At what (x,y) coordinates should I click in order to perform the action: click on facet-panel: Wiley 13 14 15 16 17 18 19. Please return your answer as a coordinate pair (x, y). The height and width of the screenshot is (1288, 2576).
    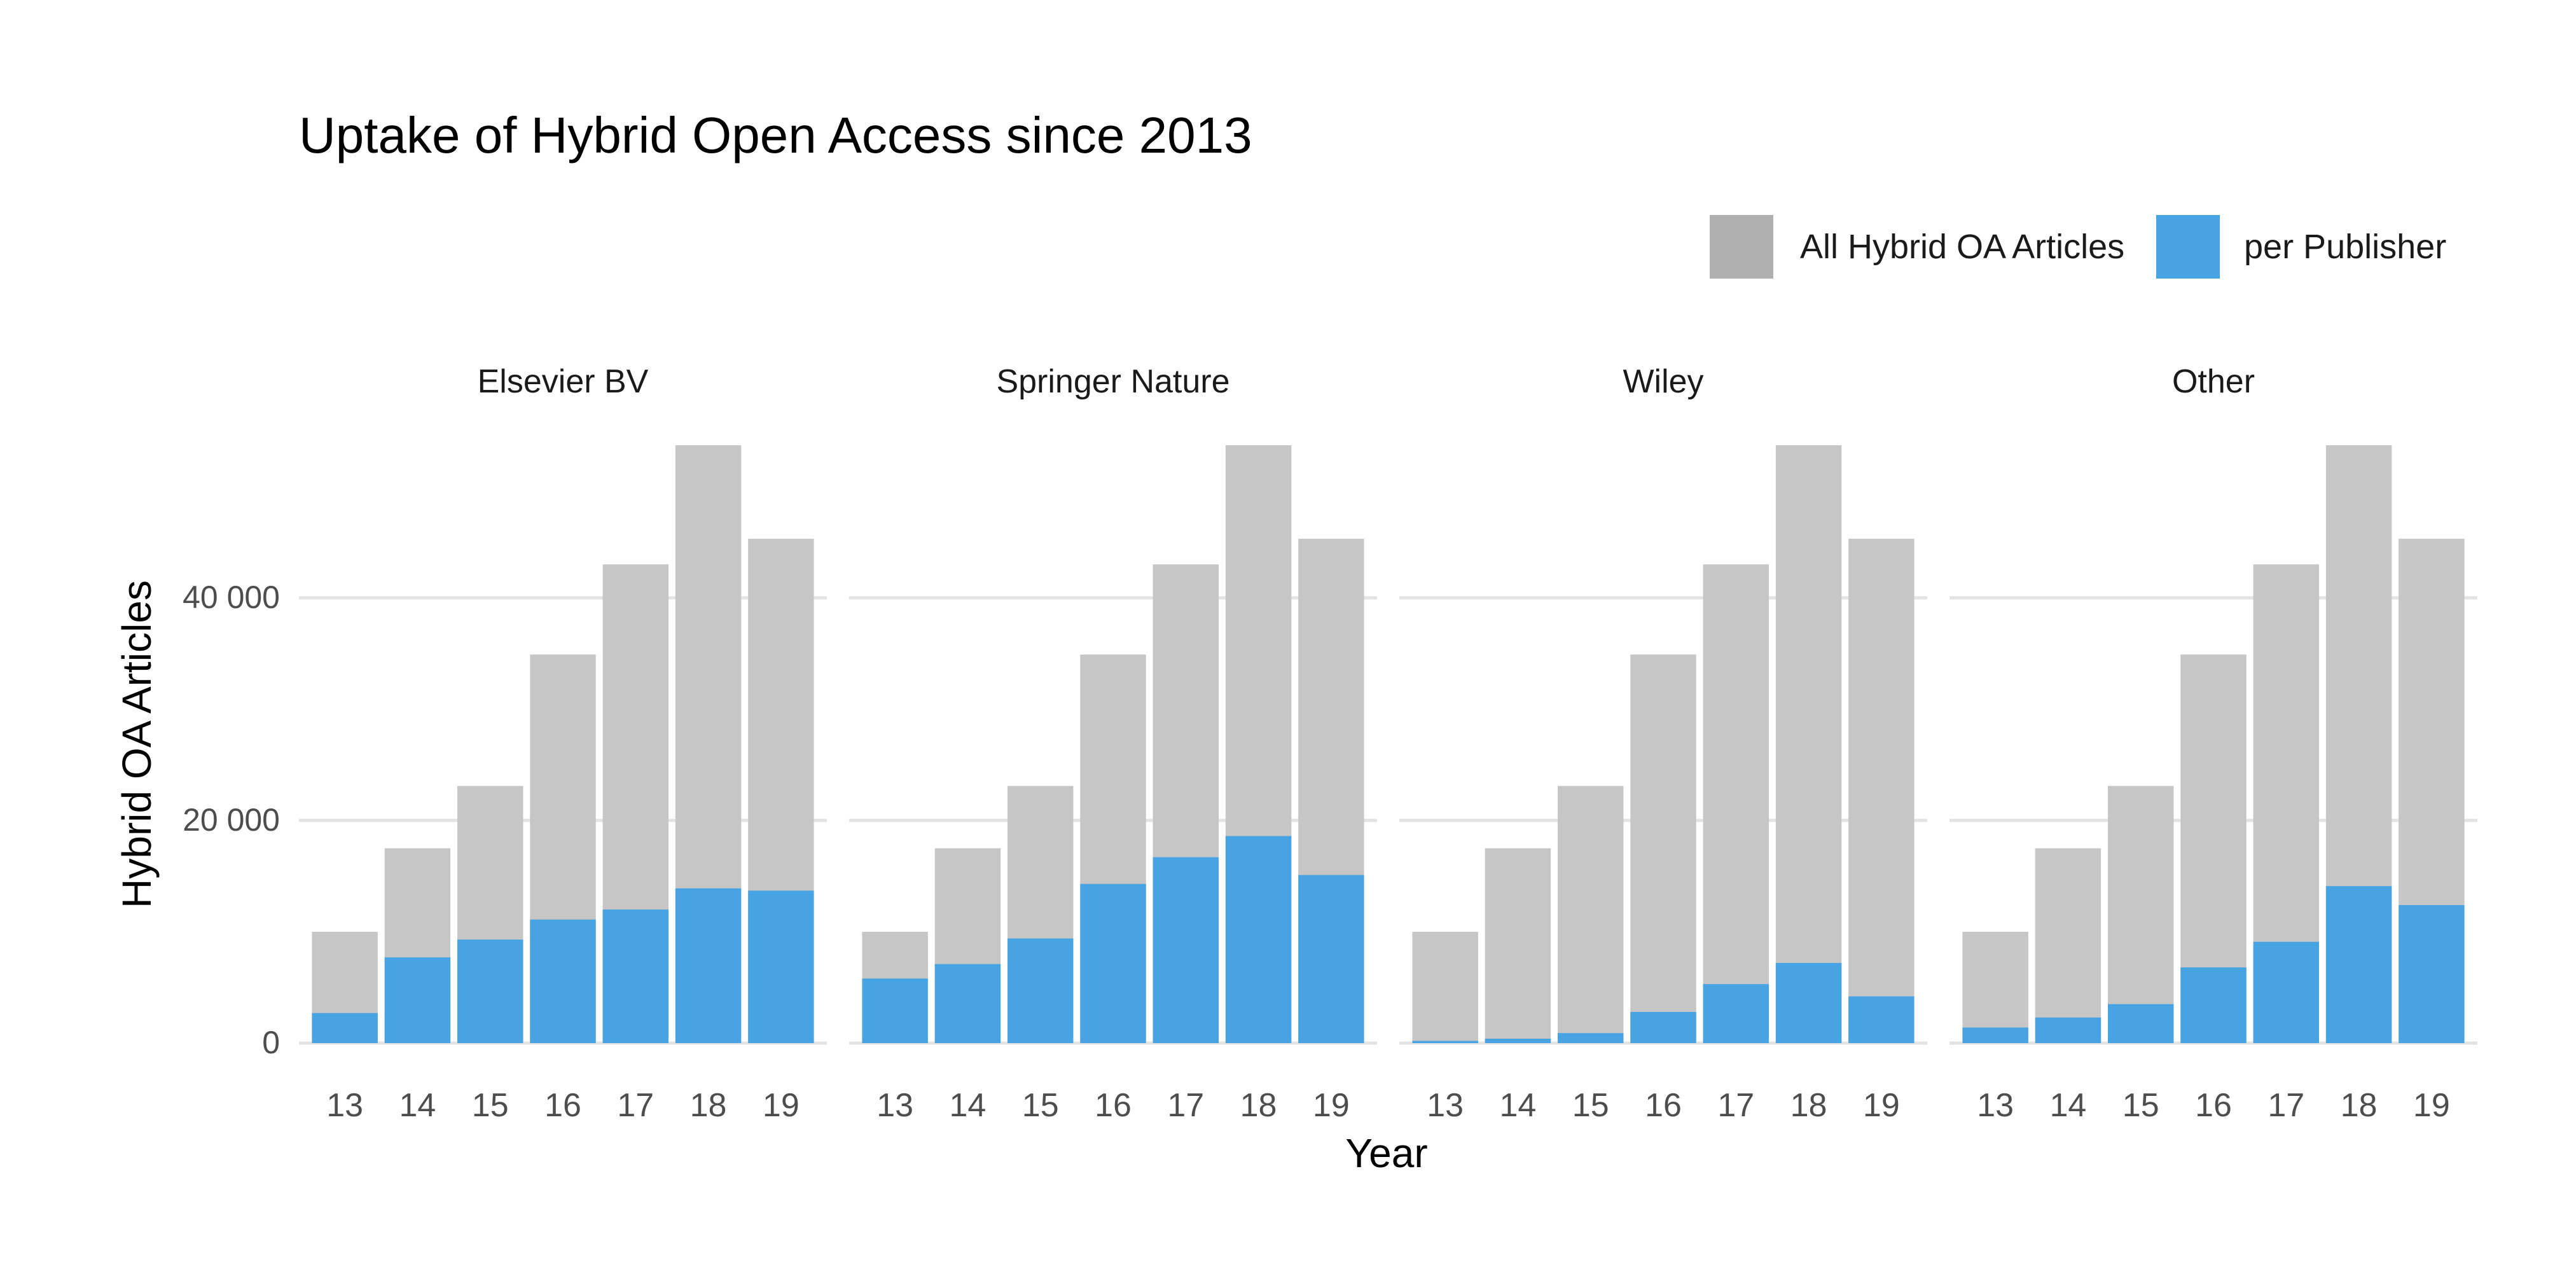
    Looking at the image, I should click on (1663, 743).